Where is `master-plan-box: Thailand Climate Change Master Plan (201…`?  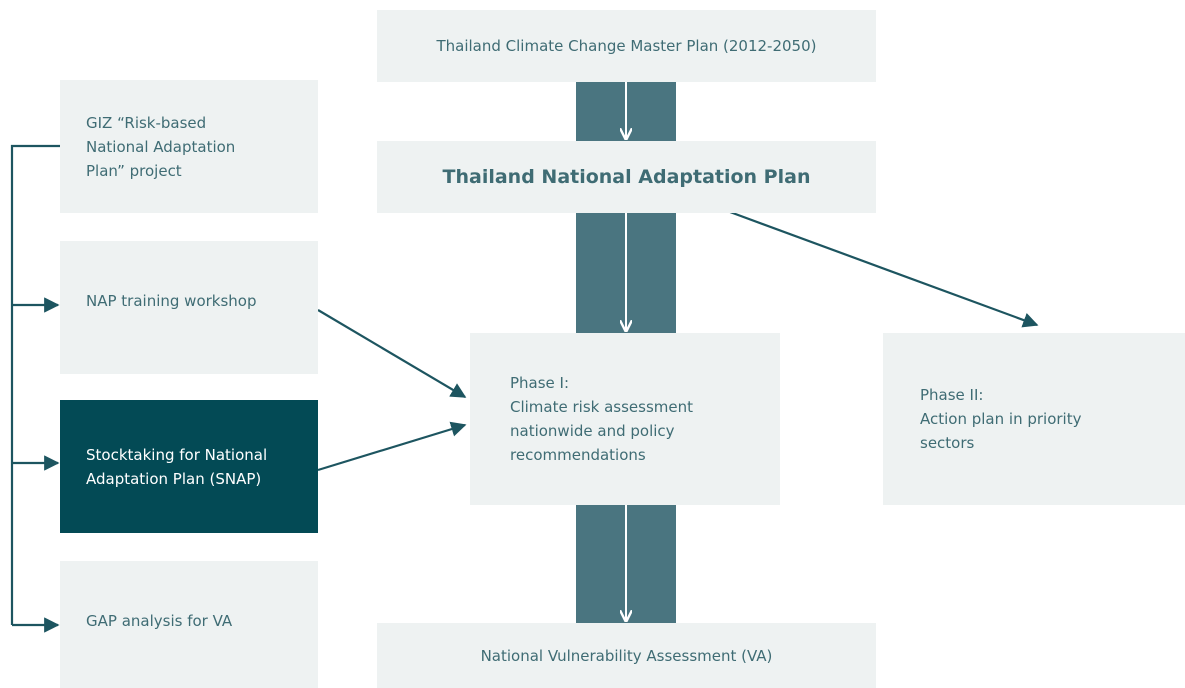 master-plan-box: Thailand Climate Change Master Plan (201… is located at coordinates (626, 46).